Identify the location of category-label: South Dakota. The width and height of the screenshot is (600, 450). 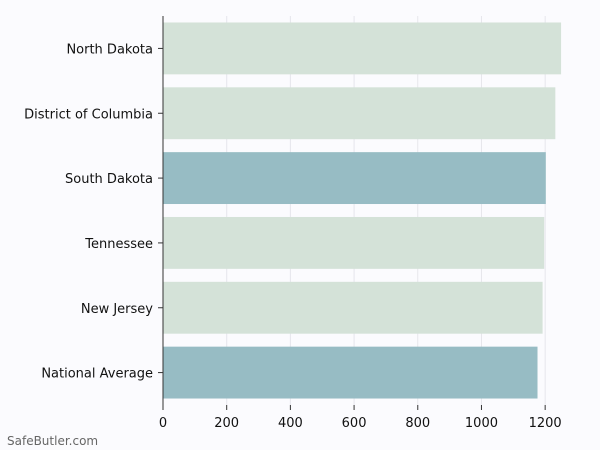
(109, 179).